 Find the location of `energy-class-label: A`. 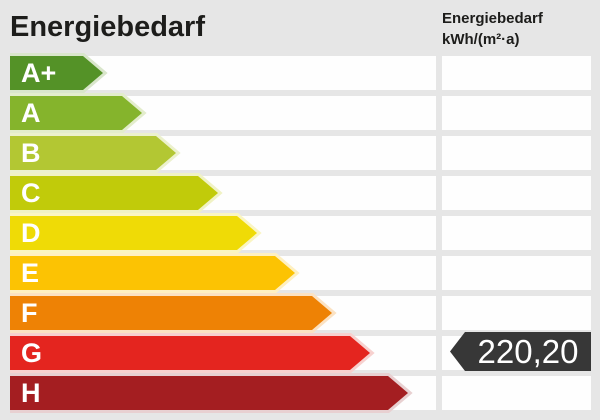

energy-class-label: A is located at coordinates (31, 113).